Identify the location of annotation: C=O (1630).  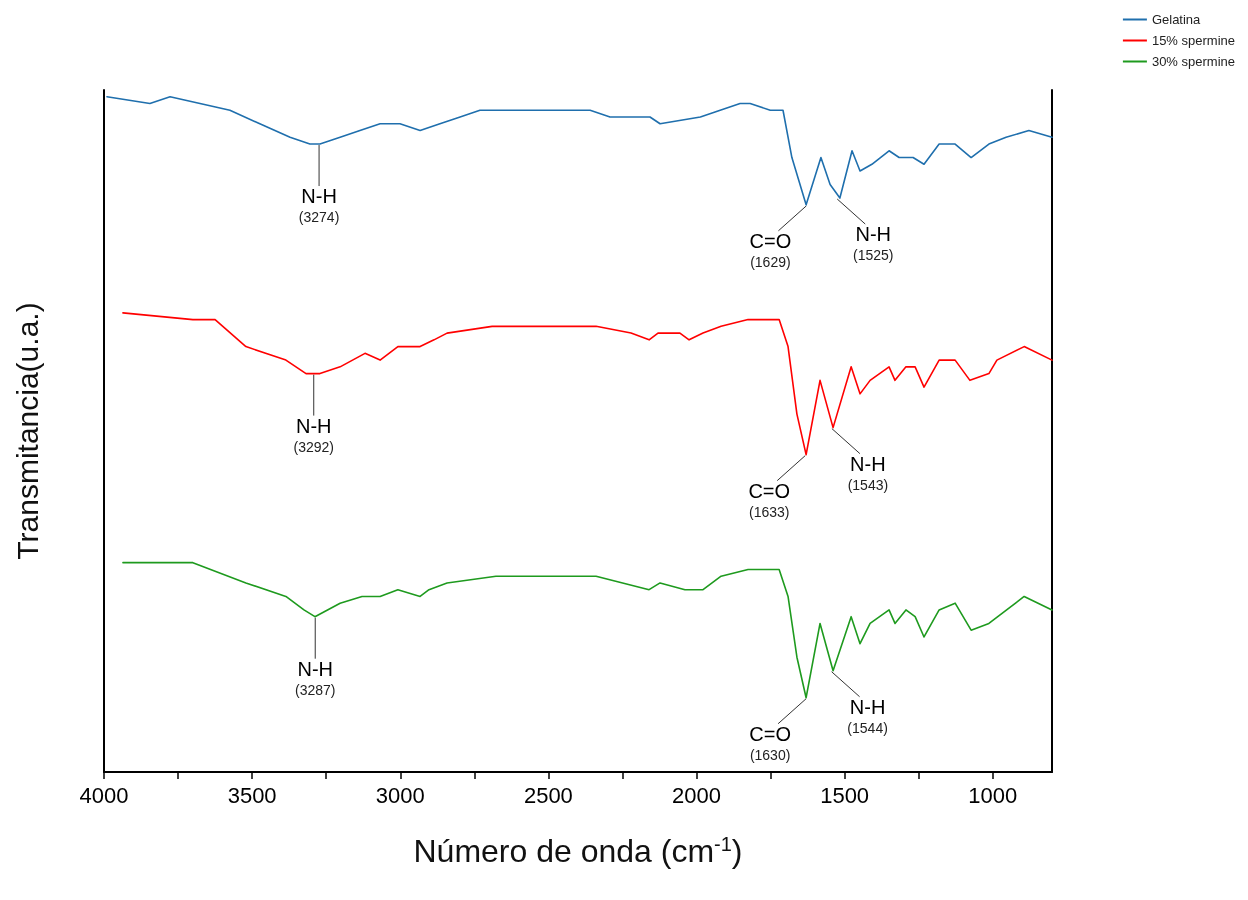
(770, 742).